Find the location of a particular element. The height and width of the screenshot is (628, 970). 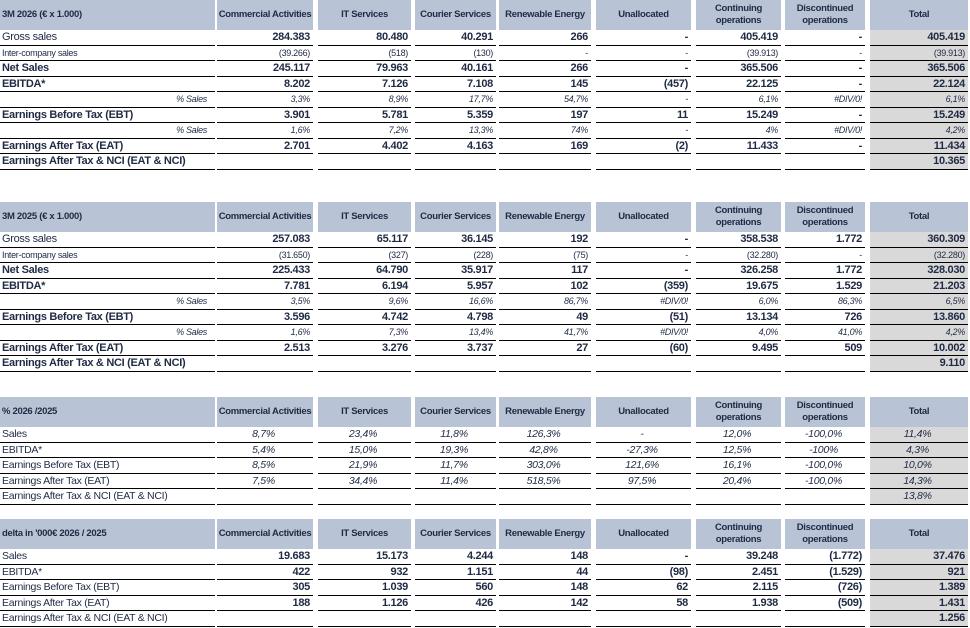

value-cell: 11 is located at coordinates (643, 115).